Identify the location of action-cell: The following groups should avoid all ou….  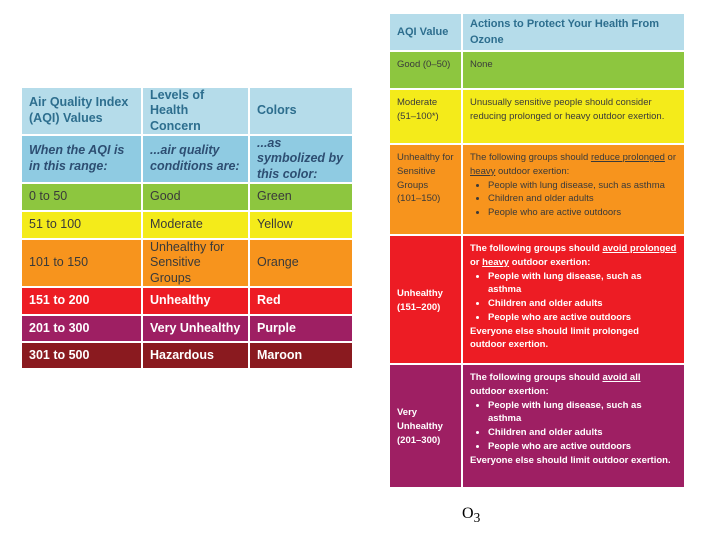
(574, 427).